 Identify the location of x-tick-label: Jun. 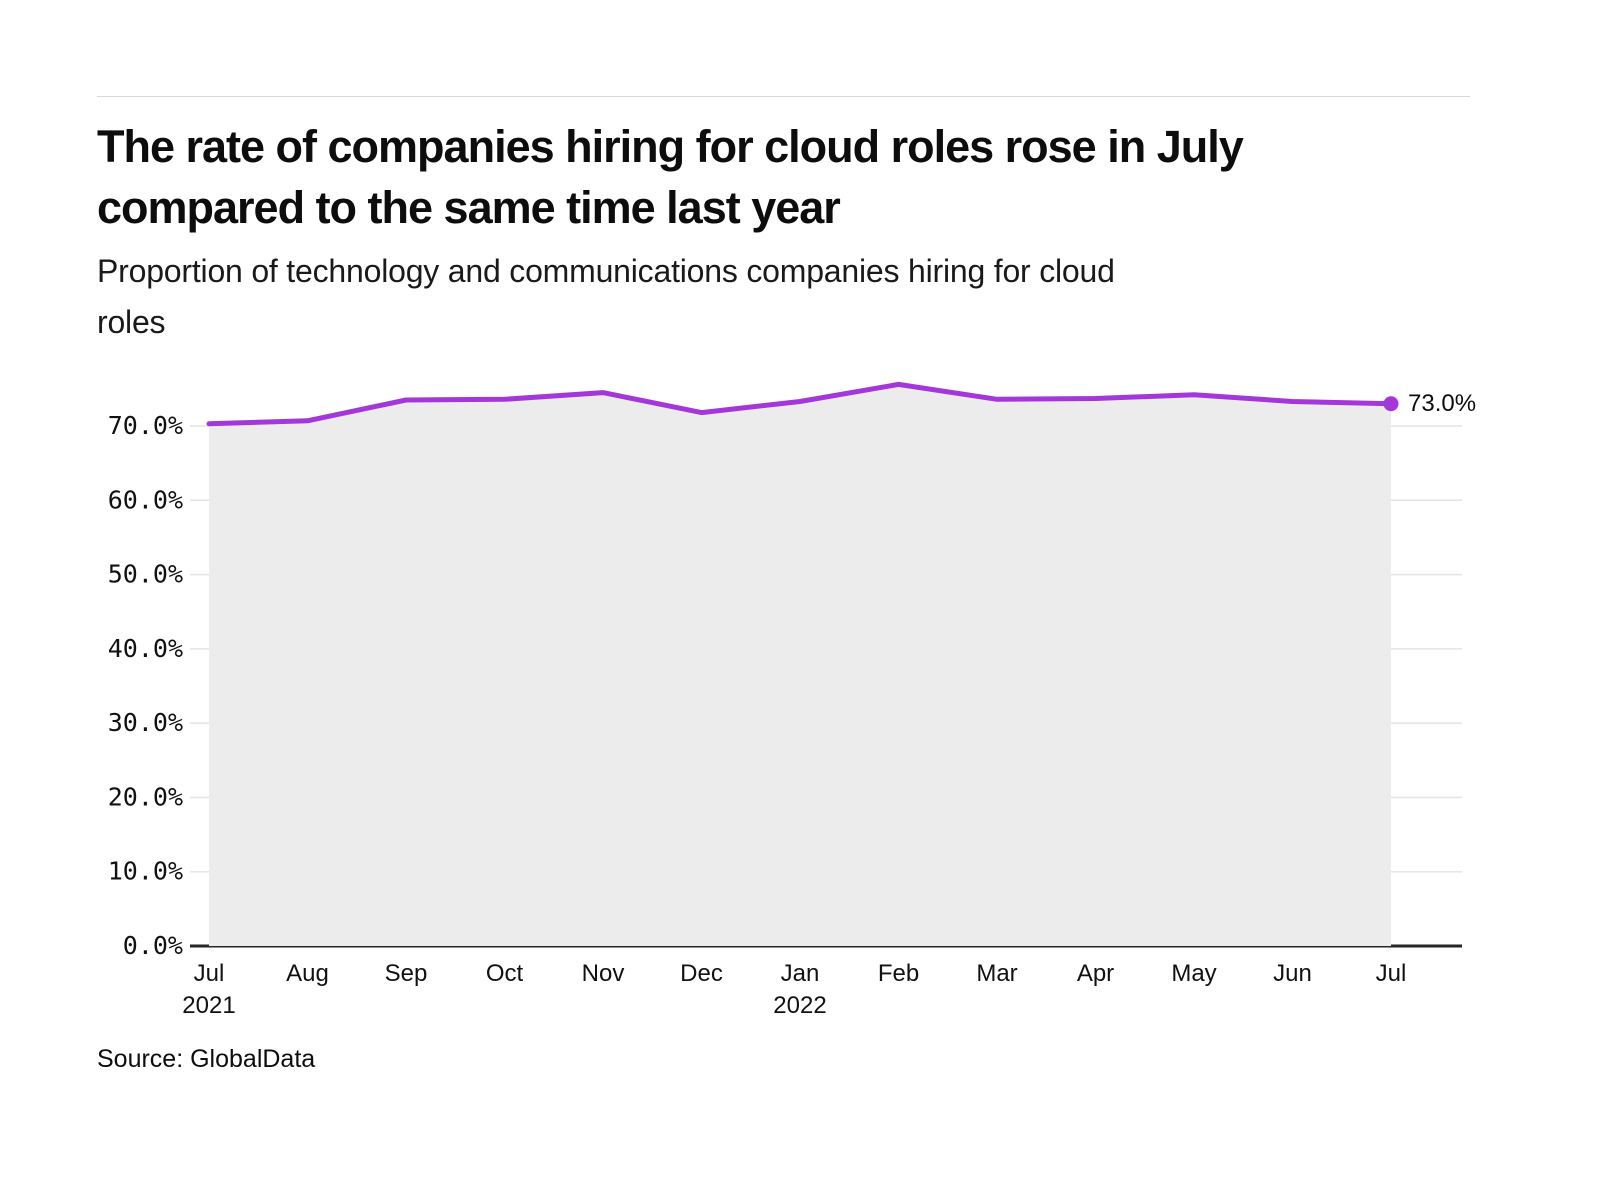
(1292, 973).